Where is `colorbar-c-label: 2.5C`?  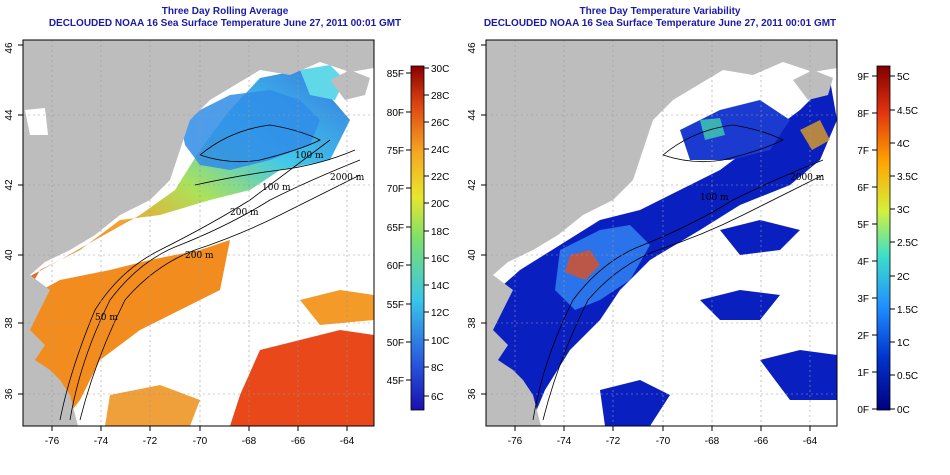 colorbar-c-label: 2.5C is located at coordinates (907, 243).